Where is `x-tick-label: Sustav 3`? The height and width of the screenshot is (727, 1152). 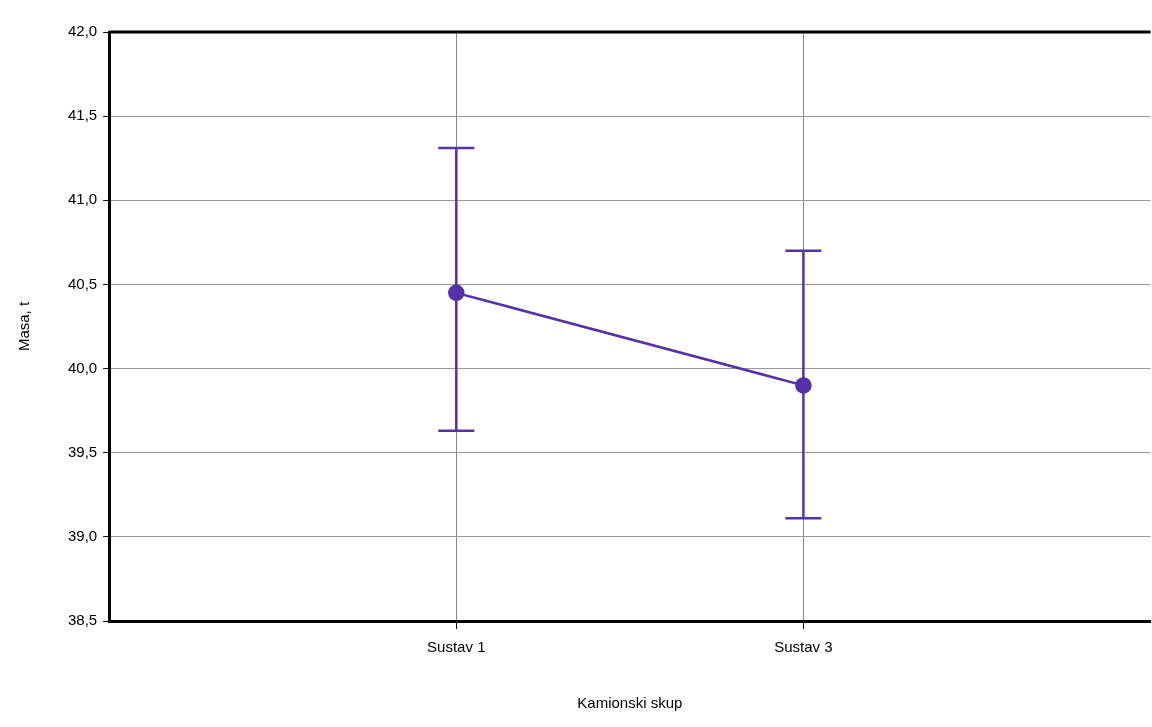 x-tick-label: Sustav 3 is located at coordinates (803, 647).